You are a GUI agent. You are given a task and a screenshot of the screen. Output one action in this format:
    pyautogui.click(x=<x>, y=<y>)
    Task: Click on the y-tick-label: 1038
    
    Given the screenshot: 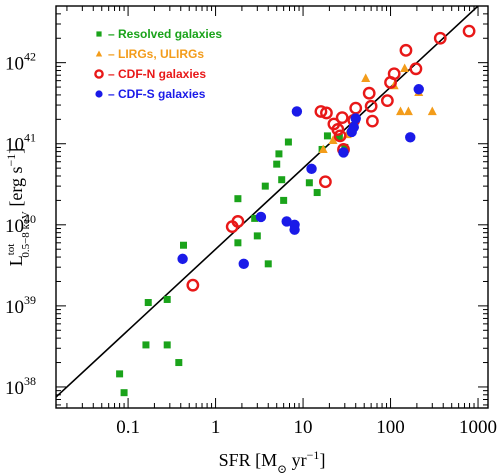 What is the action you would take?
    pyautogui.click(x=20, y=386)
    